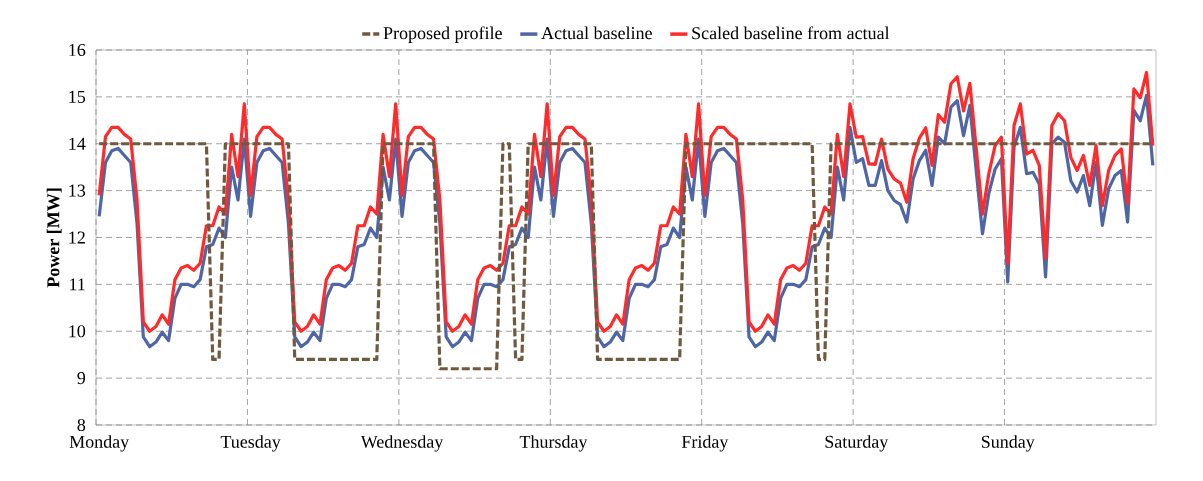  Describe the element at coordinates (791, 33) in the screenshot. I see `legend-label: Scaled baseline from actual` at that location.